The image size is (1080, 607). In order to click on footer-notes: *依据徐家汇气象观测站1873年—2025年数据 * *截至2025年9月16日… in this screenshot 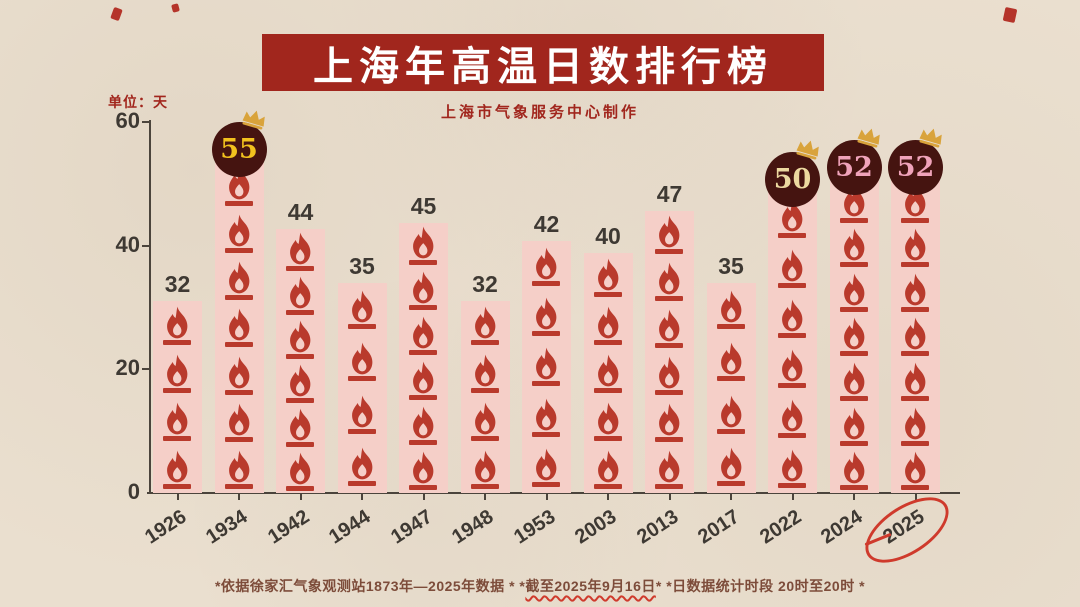, I will do `click(540, 586)`.